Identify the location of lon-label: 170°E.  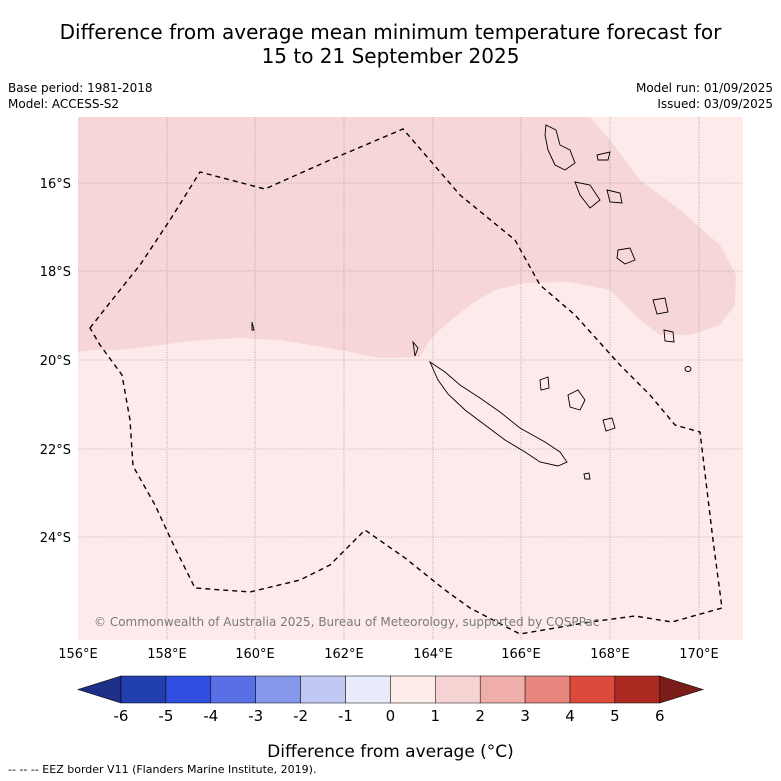
(699, 654).